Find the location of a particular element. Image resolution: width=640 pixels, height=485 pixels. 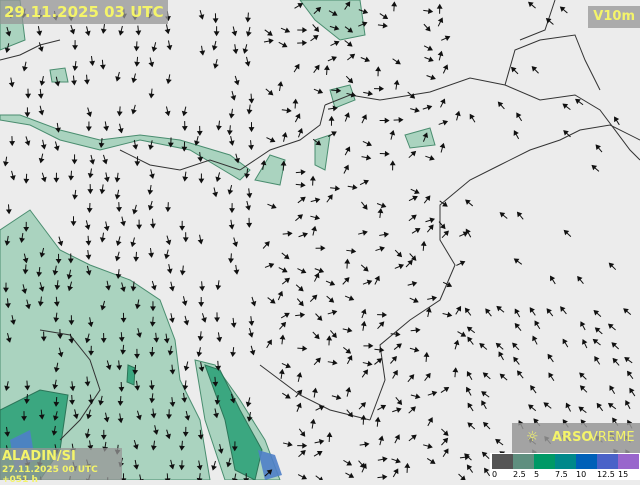

sun-icon: ☼ is located at coordinates (532, 437).